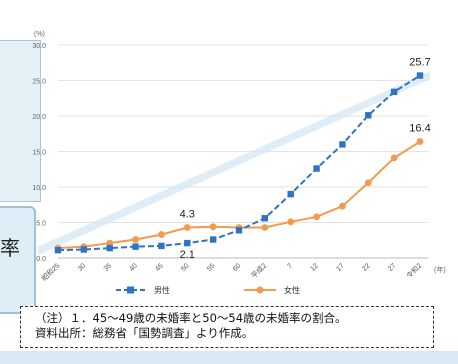 This screenshot has height=364, width=458. I want to click on bottom-bar, so click(229, 357).